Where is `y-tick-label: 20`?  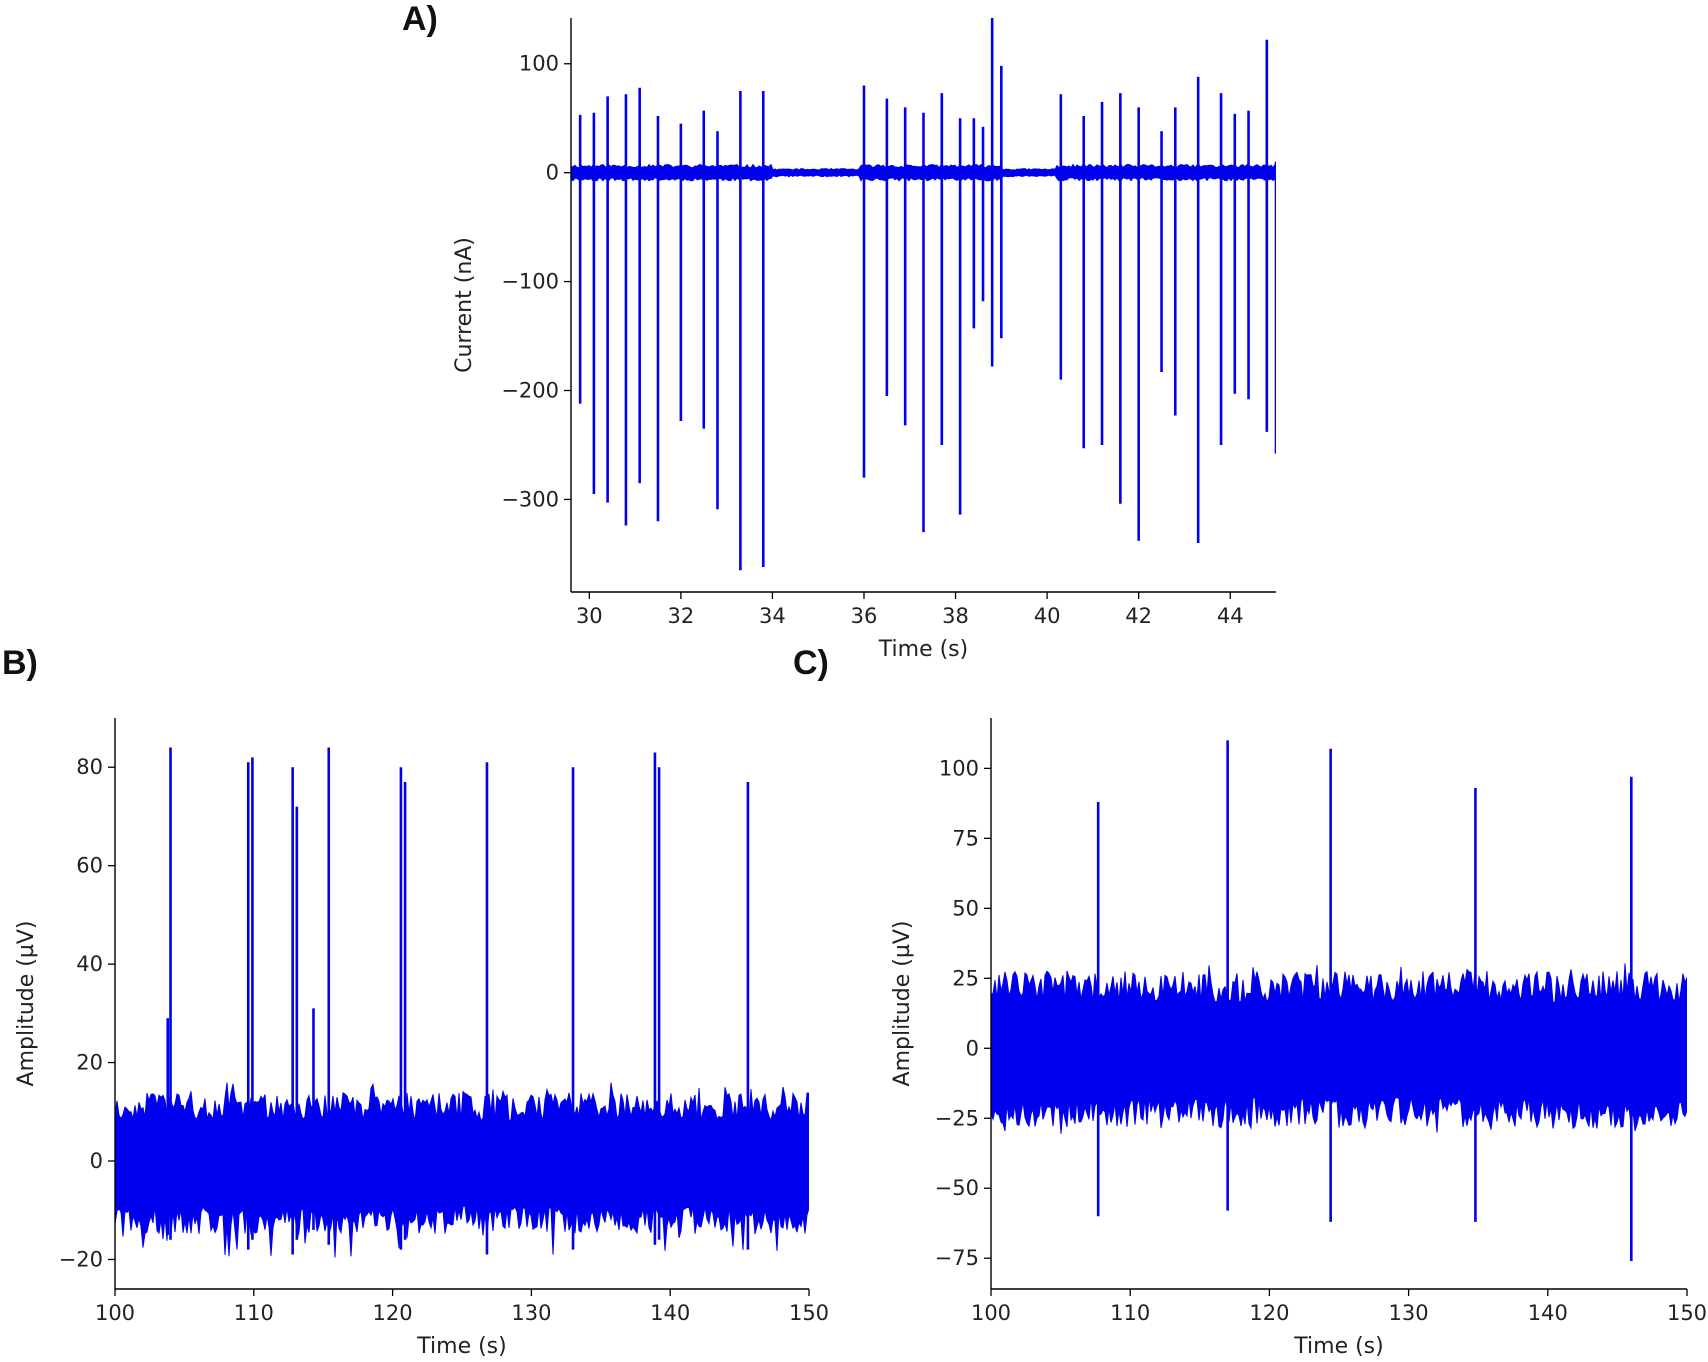
y-tick-label: 20 is located at coordinates (89, 1063).